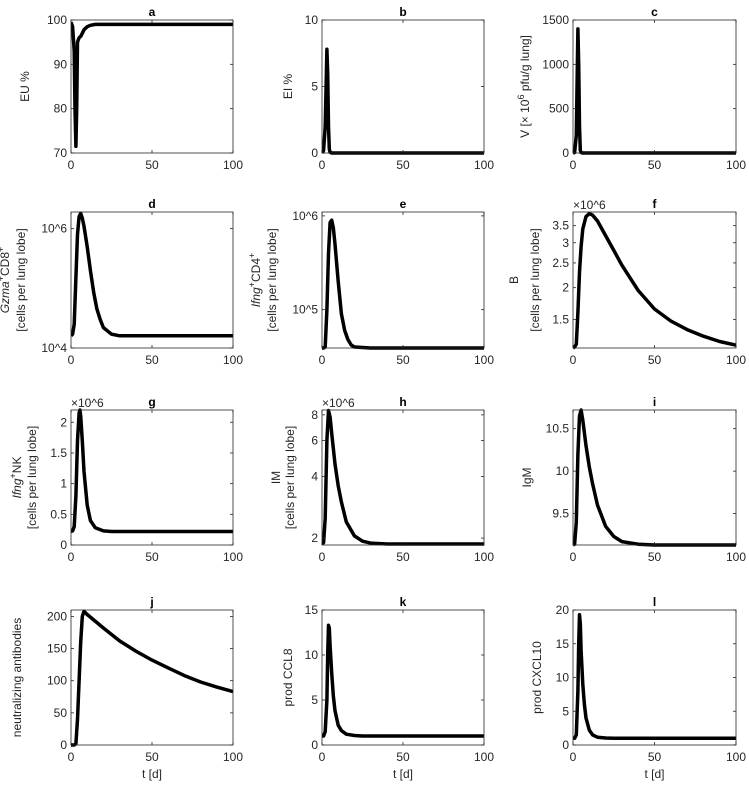 Image resolution: width=749 pixels, height=785 pixels. What do you see at coordinates (314, 476) in the screenshot?
I see `y-tick-label: 4` at bounding box center [314, 476].